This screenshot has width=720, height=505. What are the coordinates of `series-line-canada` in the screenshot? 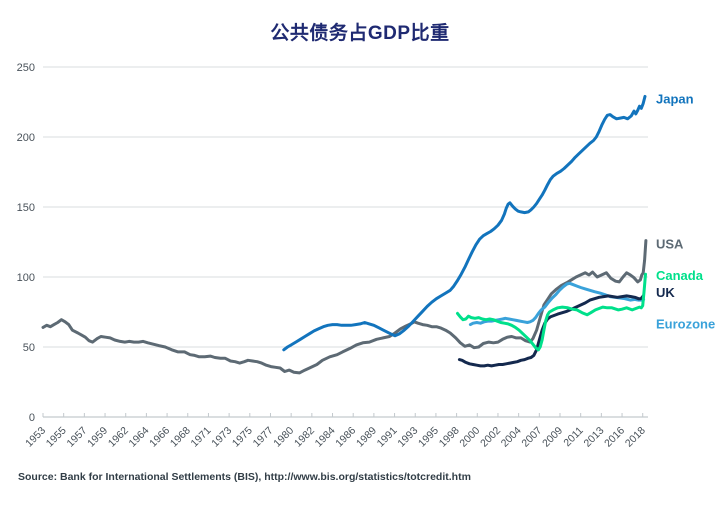 It's located at (551, 312).